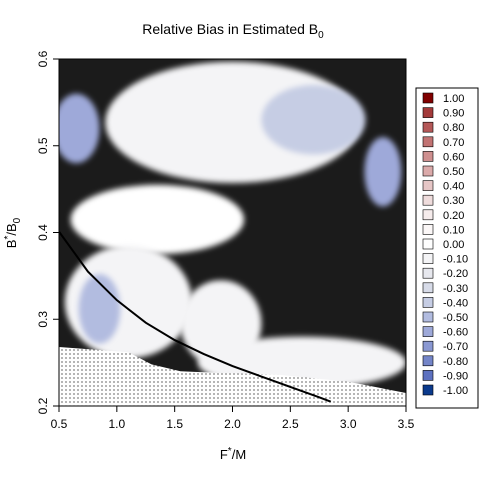 The image size is (480, 480). I want to click on legend-label: -1.00, so click(455, 391).